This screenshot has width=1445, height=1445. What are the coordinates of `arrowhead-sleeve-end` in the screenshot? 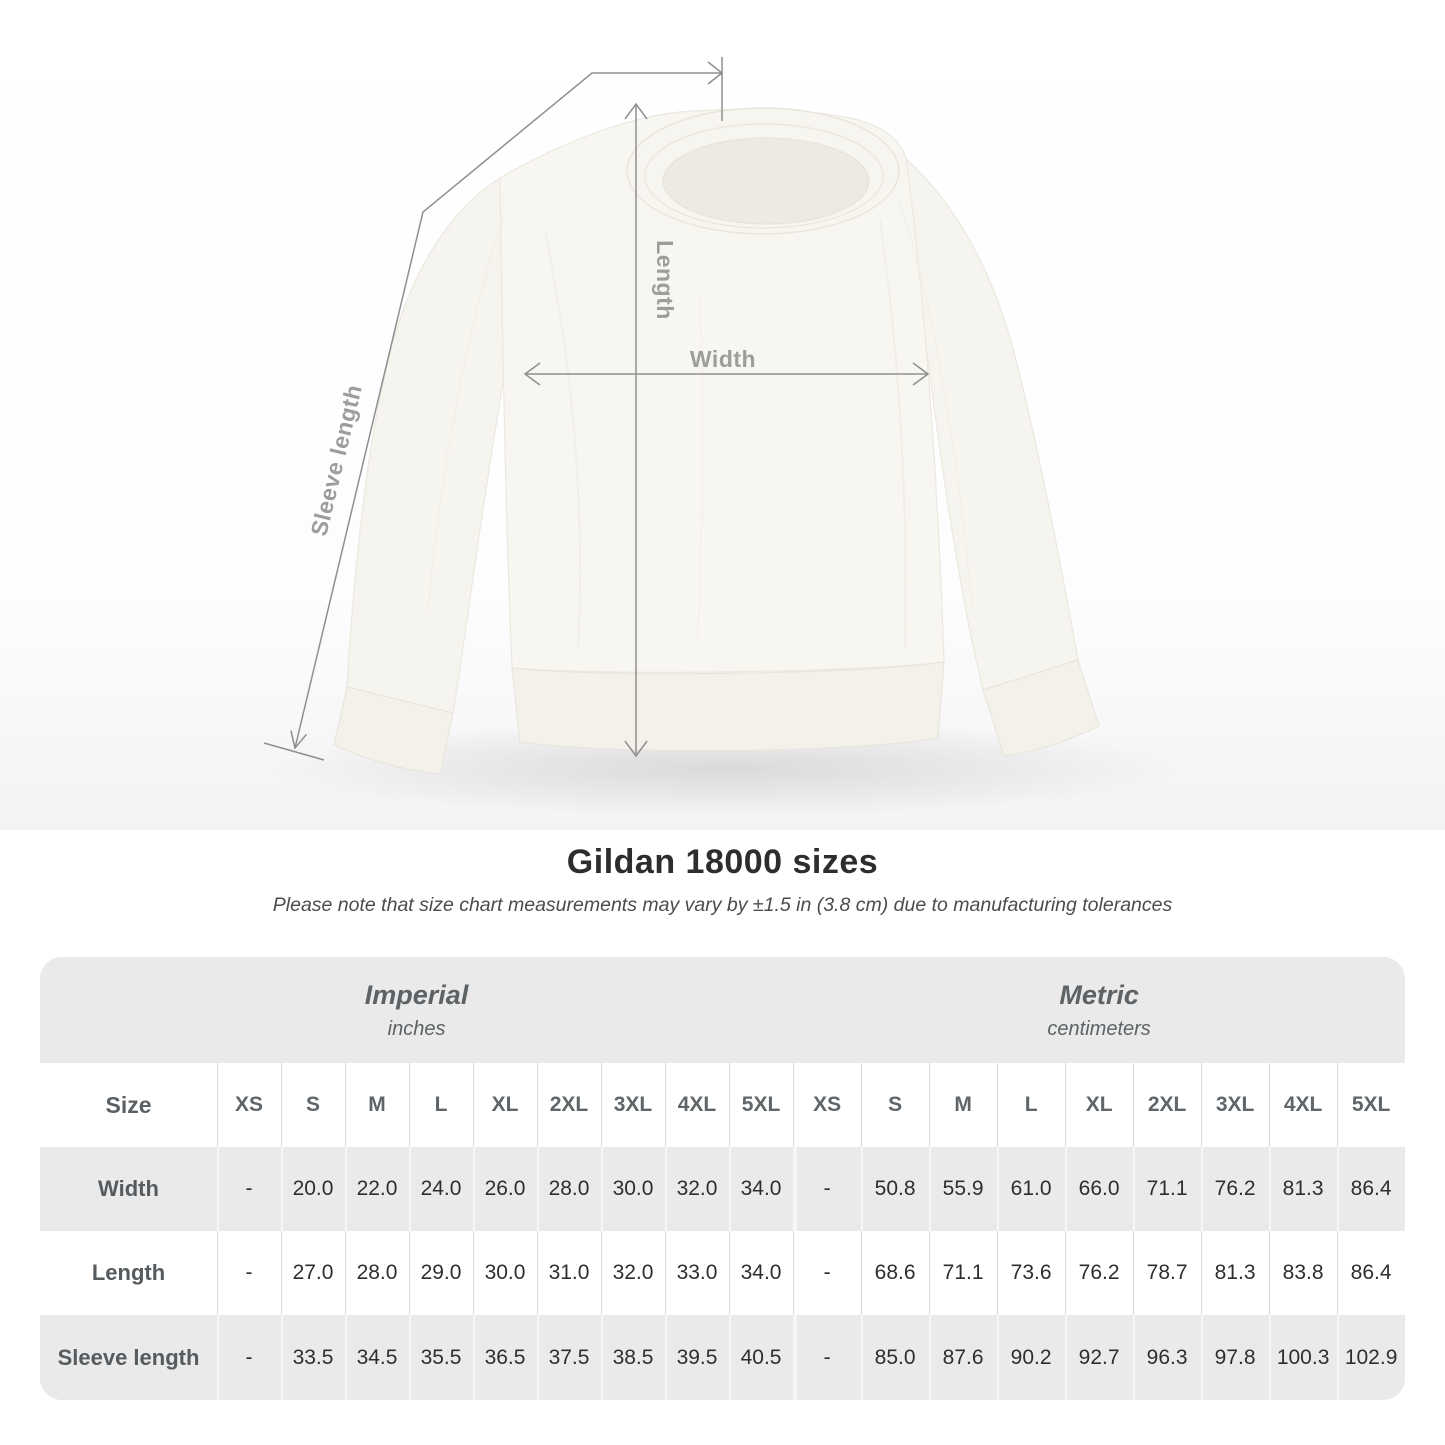 It's located at (299, 740).